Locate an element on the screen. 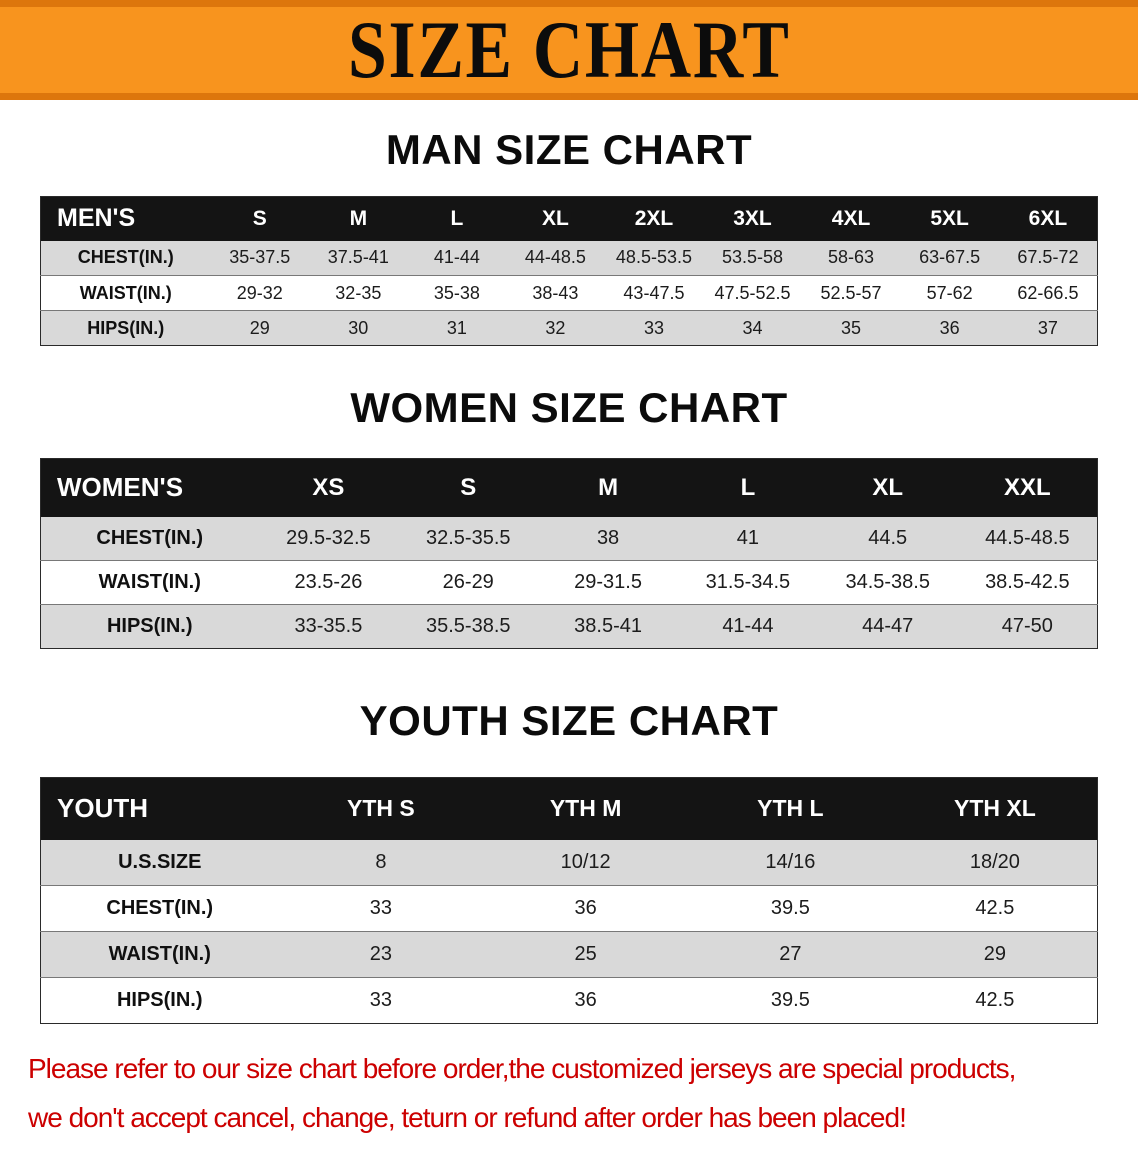  table-row: HIPS(IN.) 33 36 39.5 42.5 is located at coordinates (569, 1000).